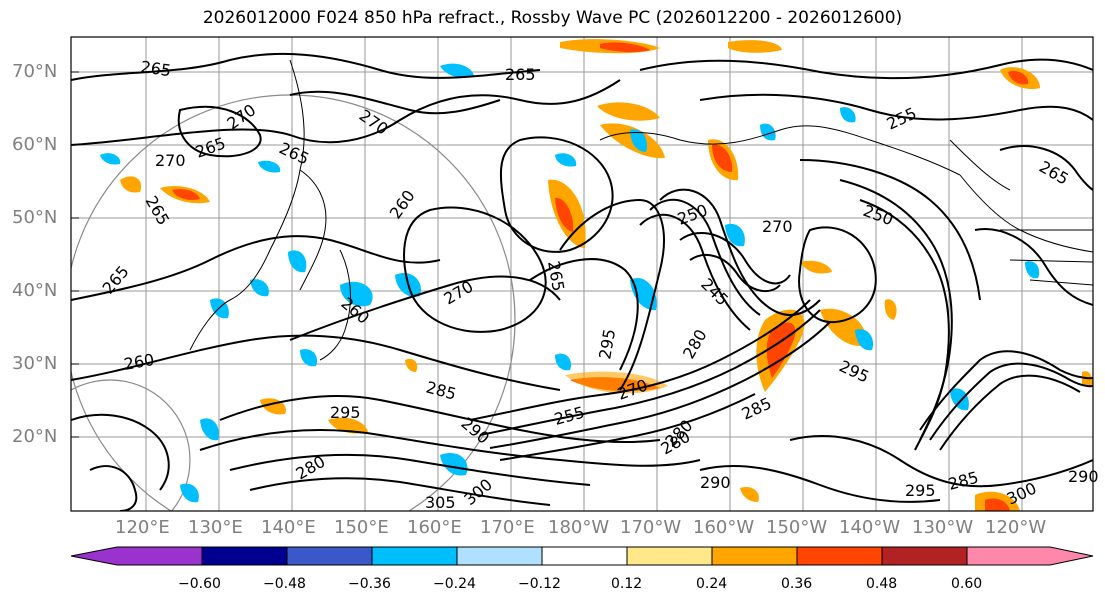  Describe the element at coordinates (627, 584) in the screenshot. I see `colorbar-tick-label: 0.12` at that location.